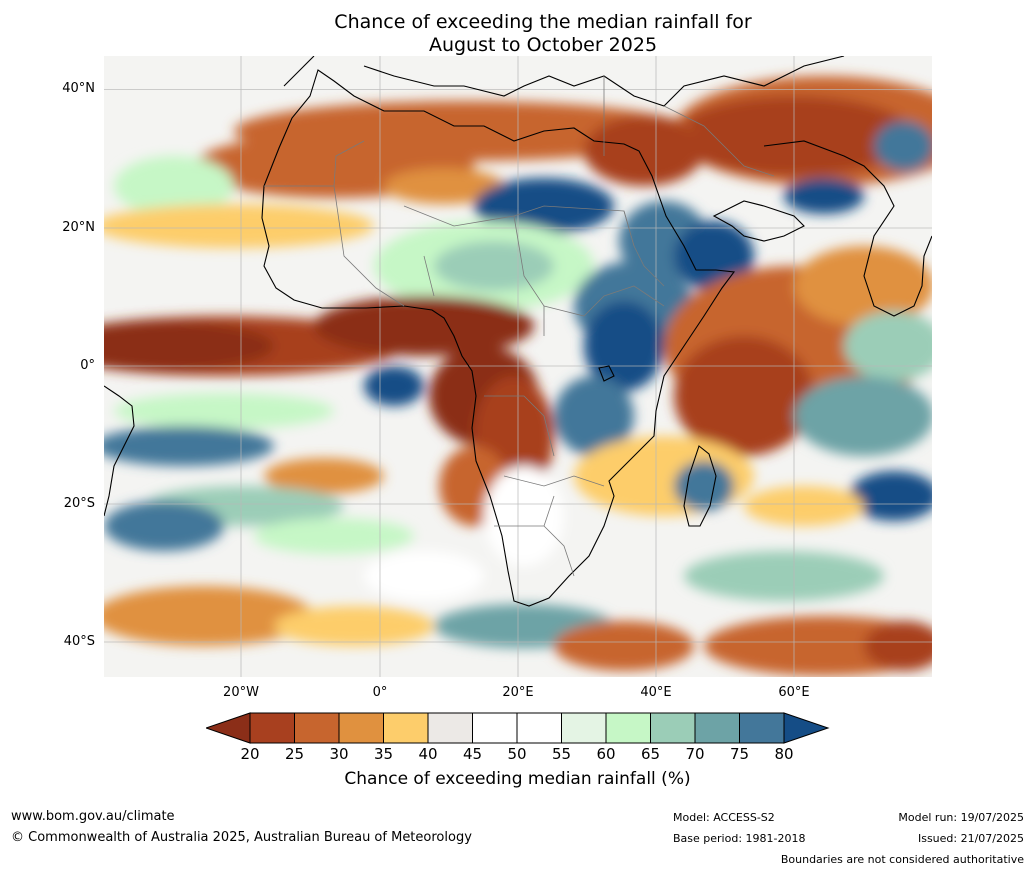  What do you see at coordinates (517, 779) in the screenshot?
I see `colorbar-label: Chance of exceeding median rainfall (%)` at bounding box center [517, 779].